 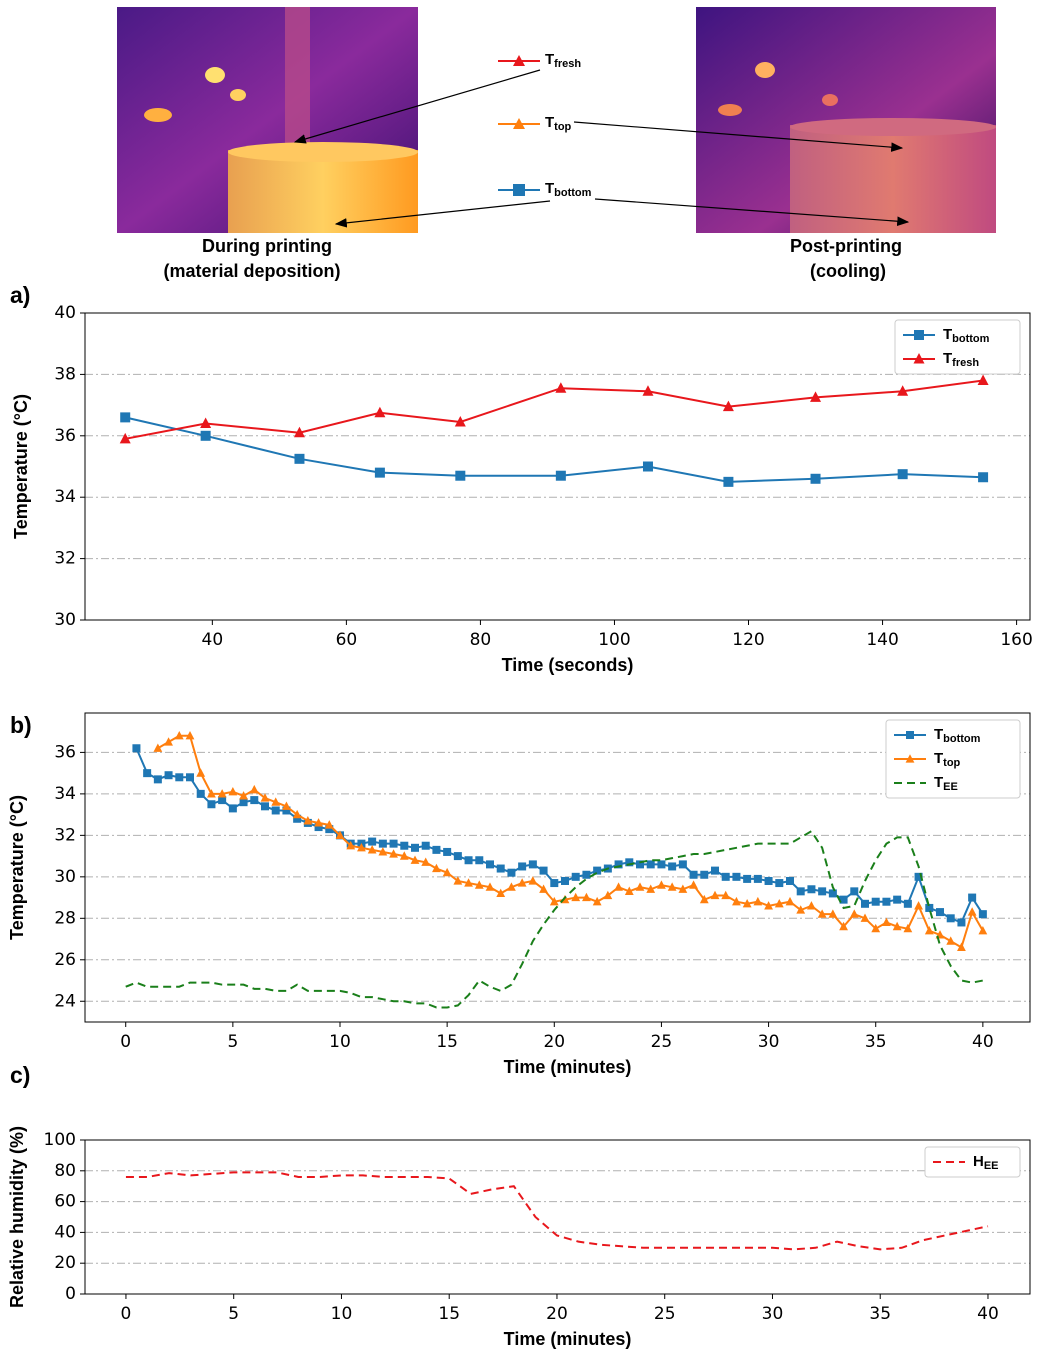 What do you see at coordinates (449, 1314) in the screenshot?
I see `x-tick-label: 15` at bounding box center [449, 1314].